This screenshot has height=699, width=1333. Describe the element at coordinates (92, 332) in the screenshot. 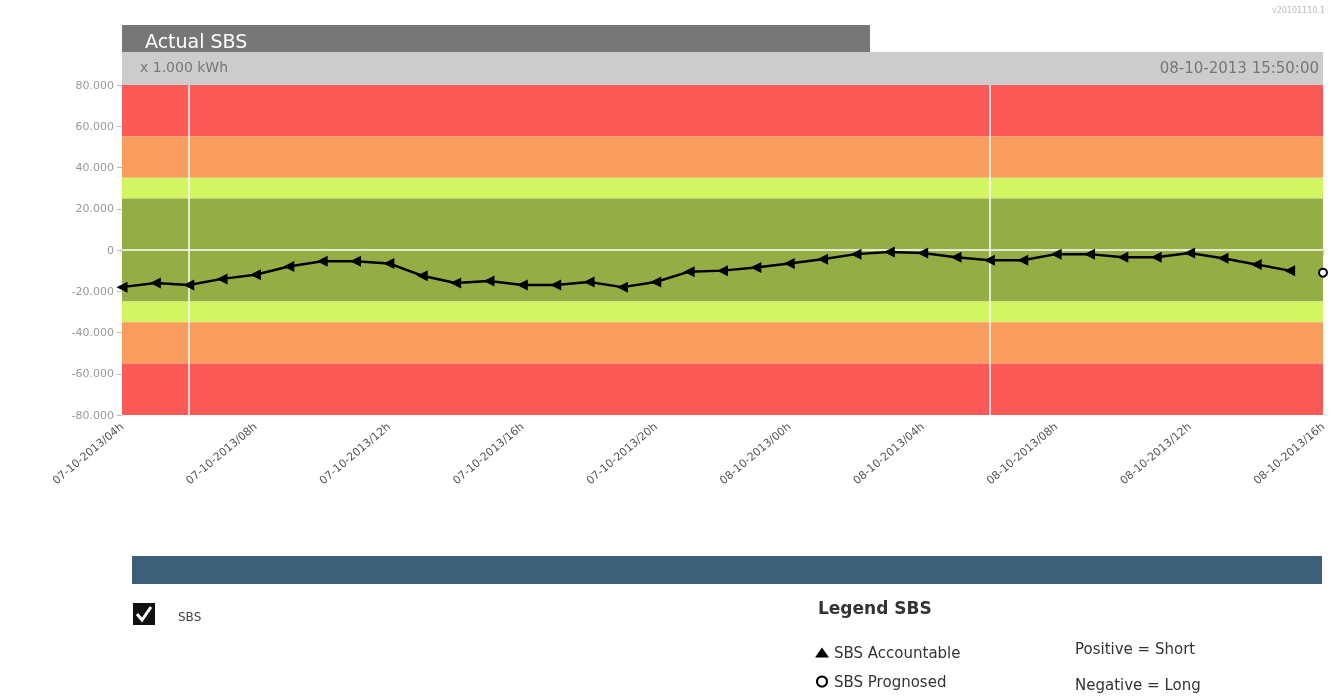

I see `y-tick-label: -40.000` at that location.